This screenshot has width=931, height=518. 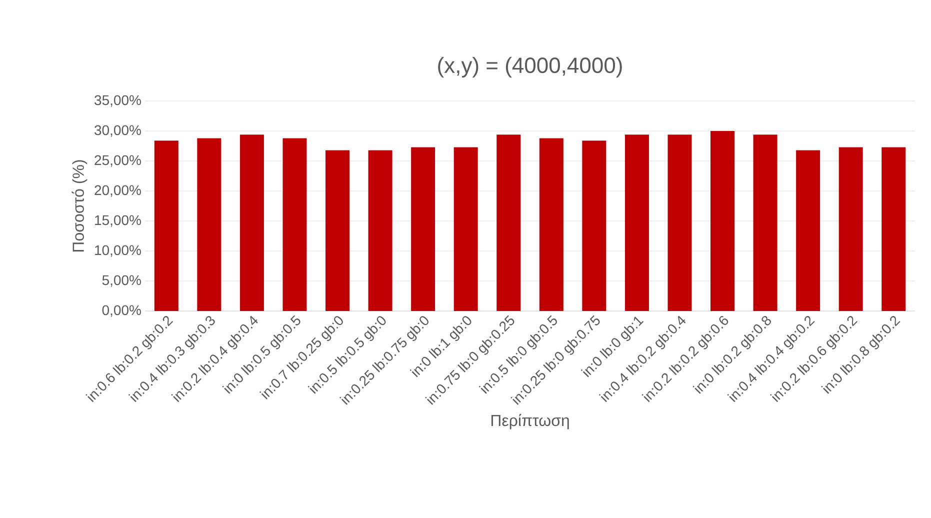 What do you see at coordinates (117, 191) in the screenshot?
I see `y-tick-label: 20,00%` at bounding box center [117, 191].